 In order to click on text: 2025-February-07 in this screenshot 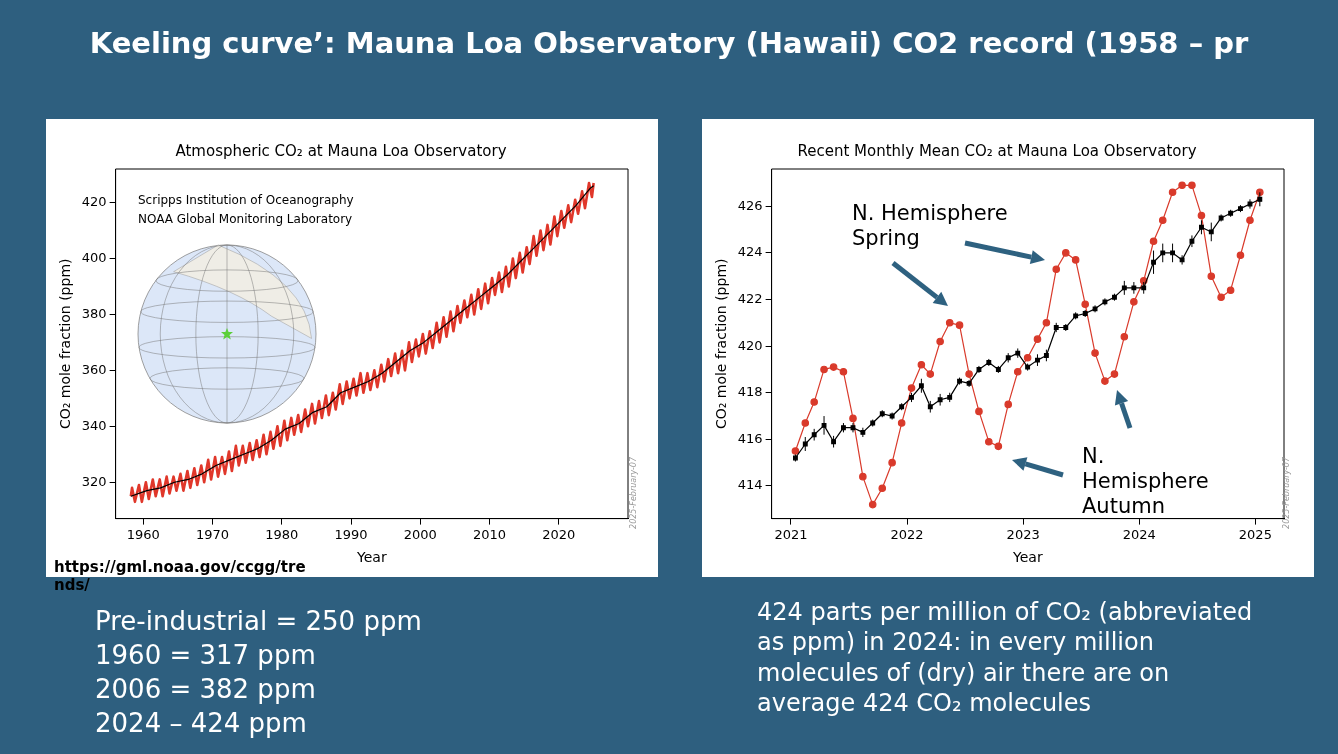, I will do `click(634, 493)`.